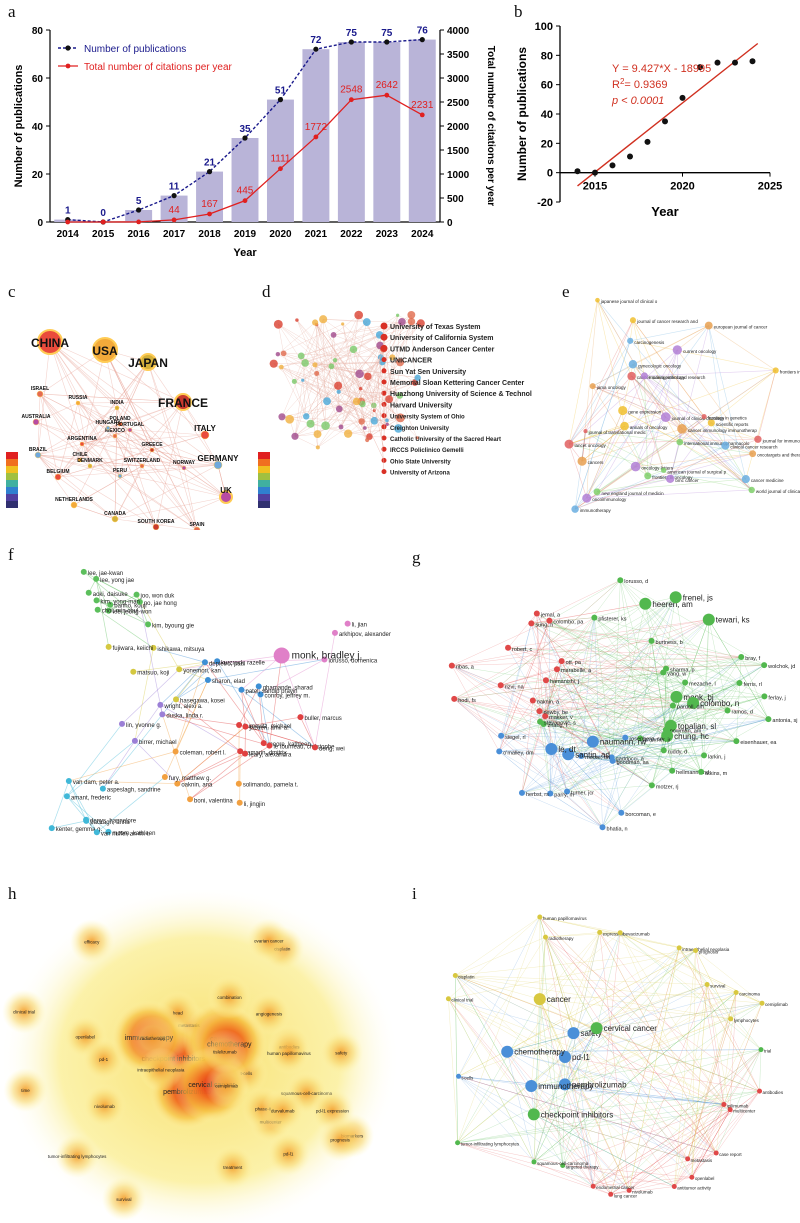 This screenshot has width=800, height=1223. I want to click on cited-author-label-yang-w: yang, w, so click(676, 675).